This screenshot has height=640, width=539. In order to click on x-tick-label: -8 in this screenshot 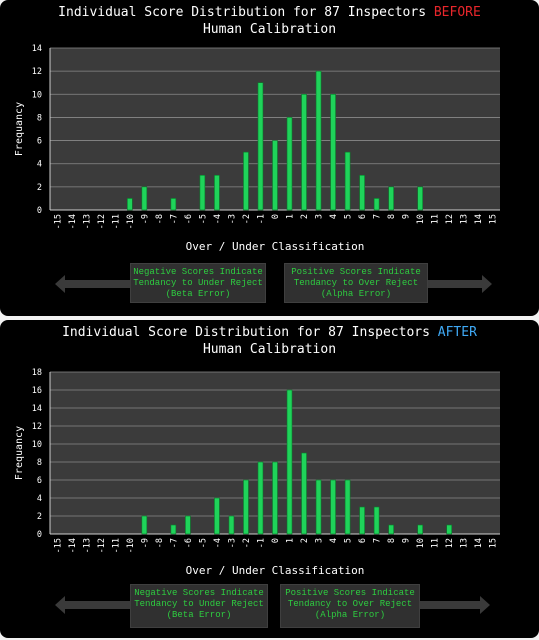, I will do `click(160, 543)`.